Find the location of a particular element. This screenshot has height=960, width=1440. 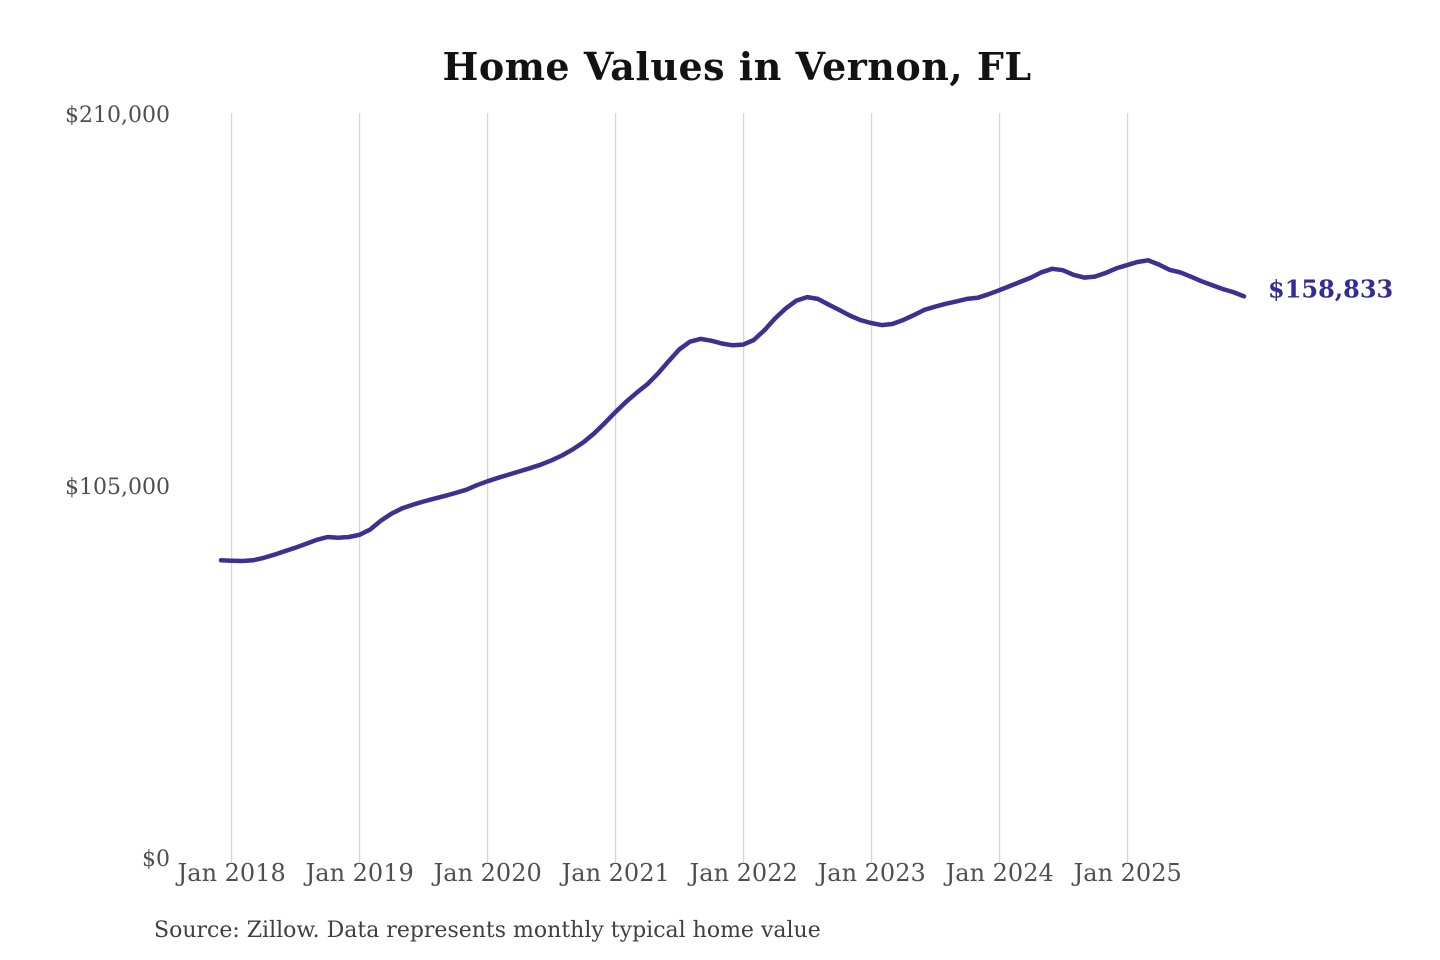

x-tick-label: Jan 2020 is located at coordinates (486, 873).